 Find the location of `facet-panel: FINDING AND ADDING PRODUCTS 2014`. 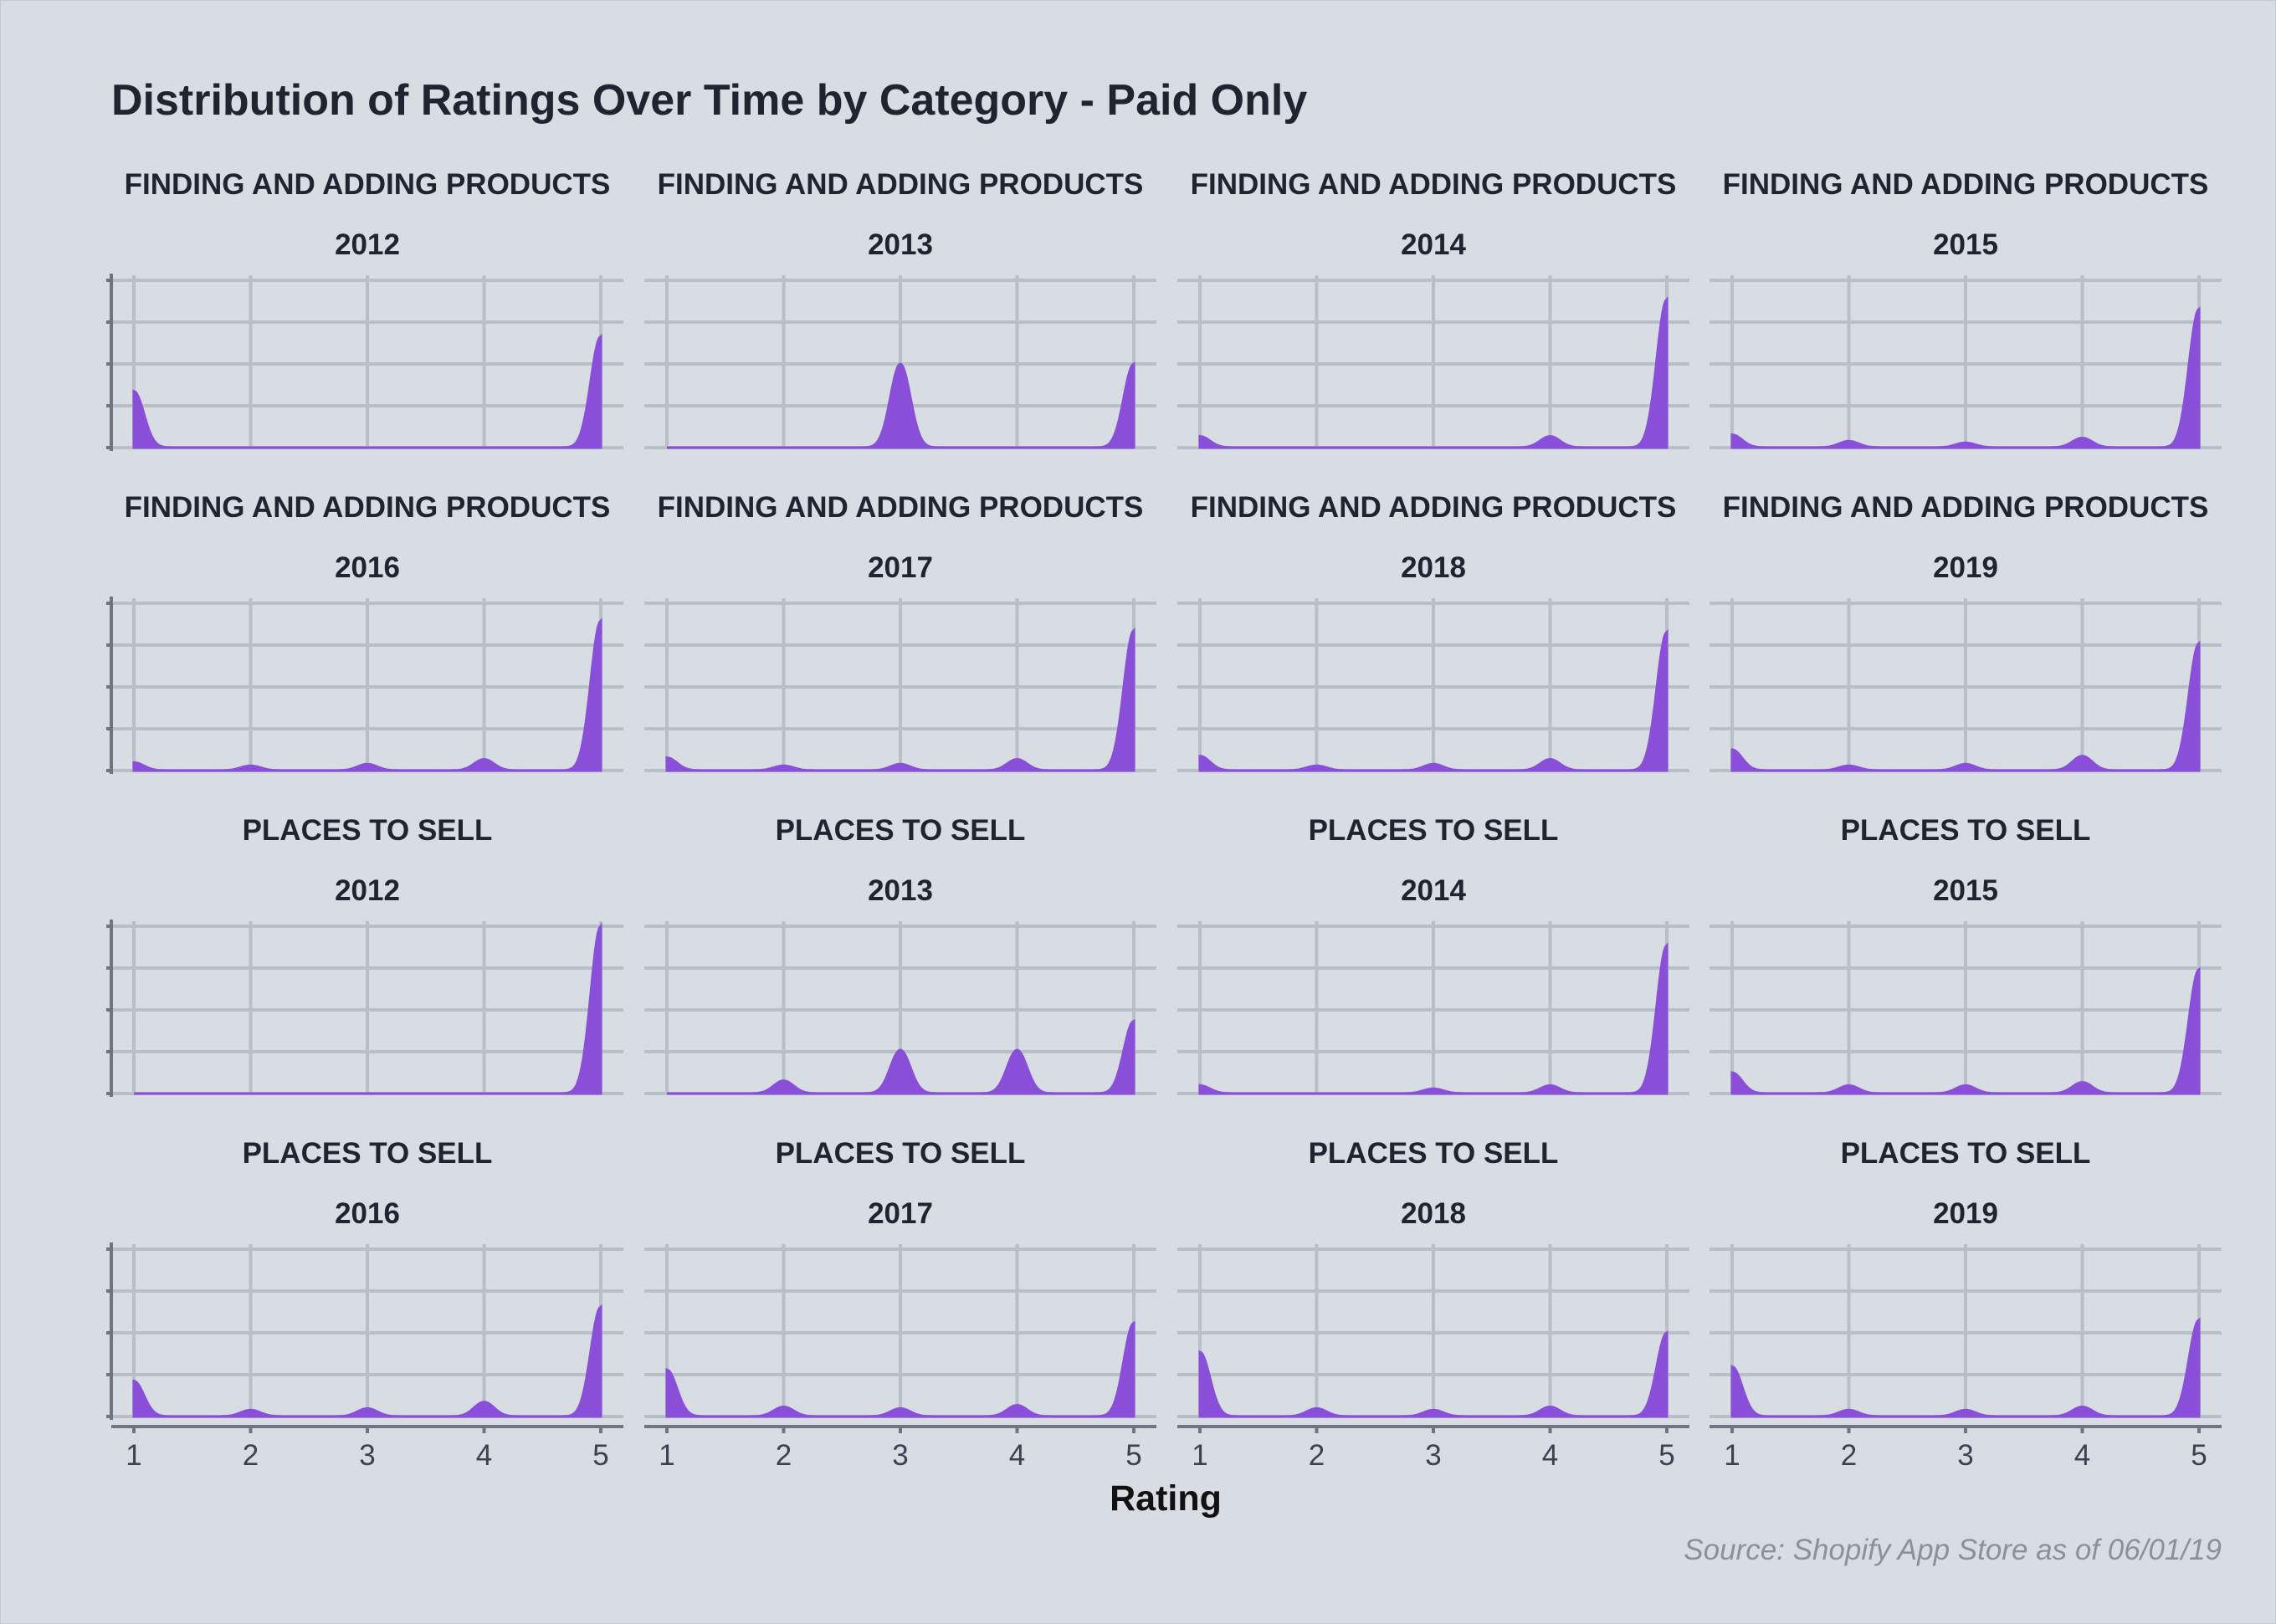

facet-panel: FINDING AND ADDING PRODUCTS 2014 is located at coordinates (1433, 308).